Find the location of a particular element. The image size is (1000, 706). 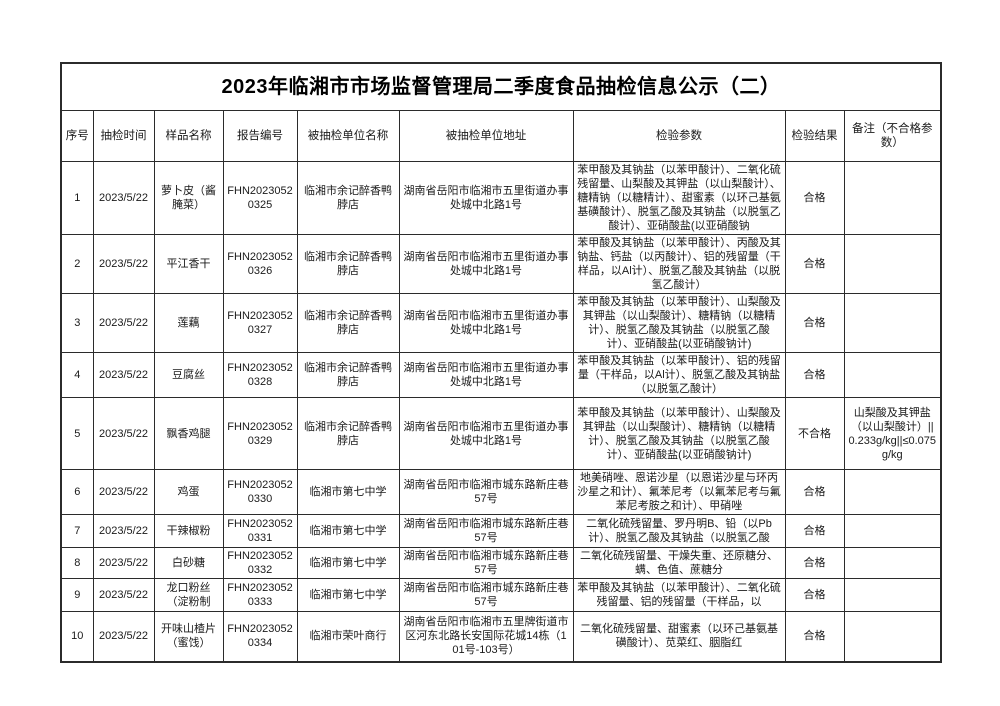

column-header-report: 报告编号 is located at coordinates (260, 136).